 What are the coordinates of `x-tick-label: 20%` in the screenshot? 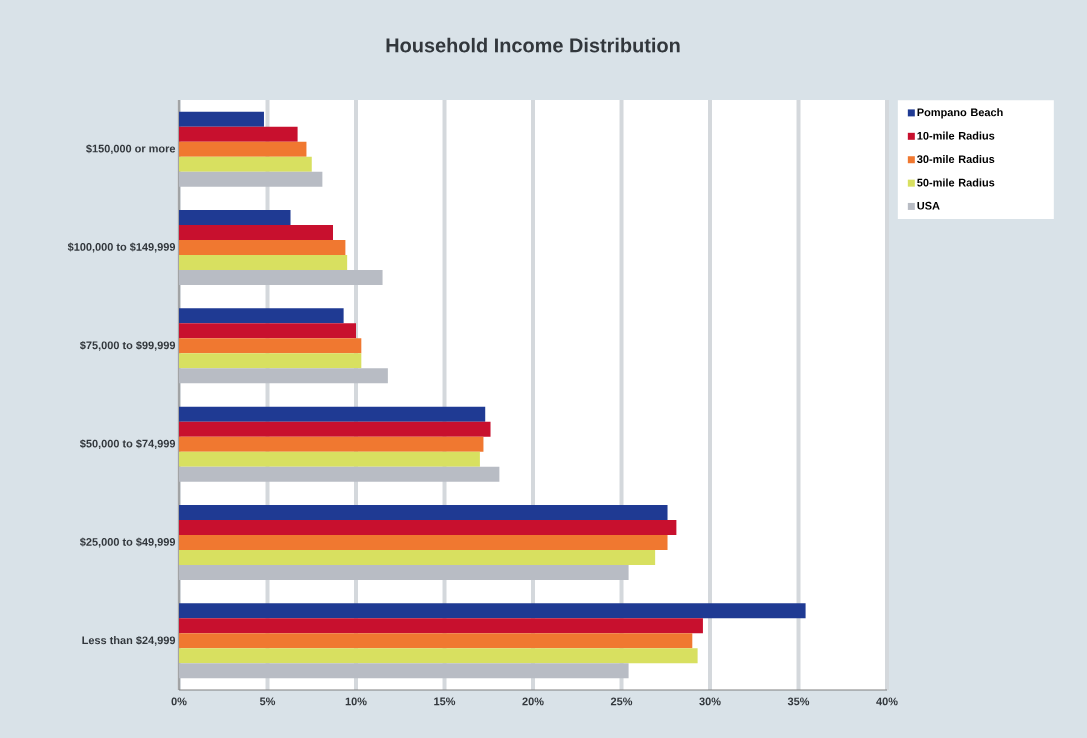 It's located at (533, 701).